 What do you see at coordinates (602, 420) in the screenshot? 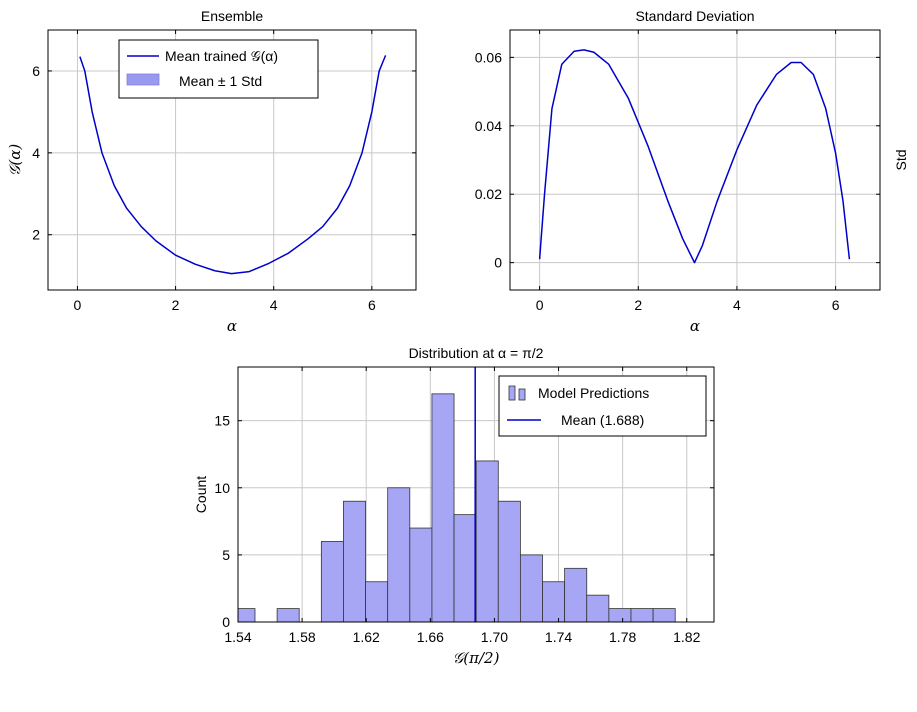
I see `legend-mean-label: Mean (1.688)` at bounding box center [602, 420].